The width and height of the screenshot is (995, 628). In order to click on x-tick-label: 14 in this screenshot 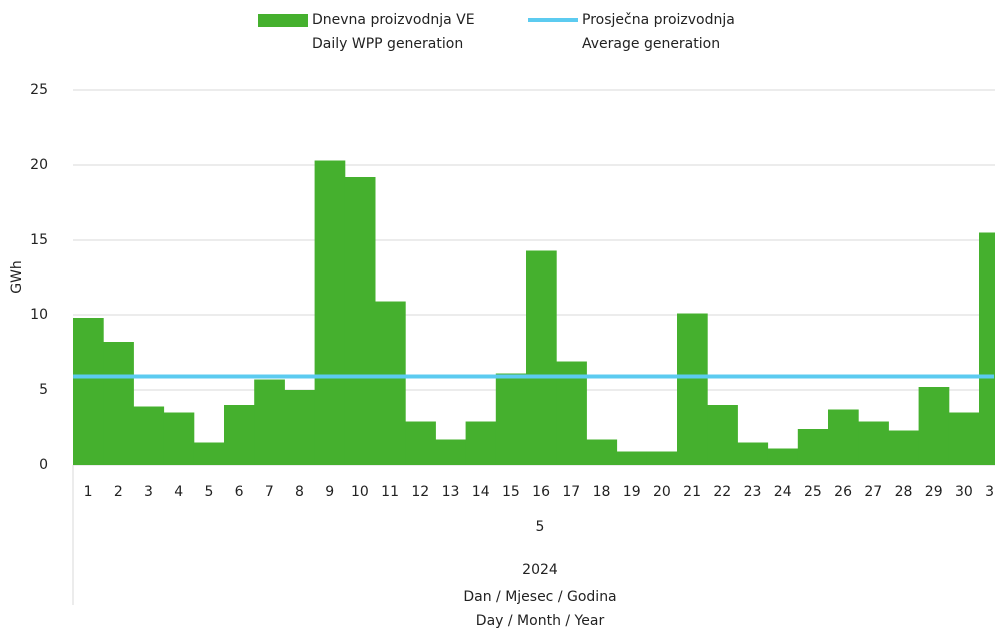, I will do `click(481, 492)`.